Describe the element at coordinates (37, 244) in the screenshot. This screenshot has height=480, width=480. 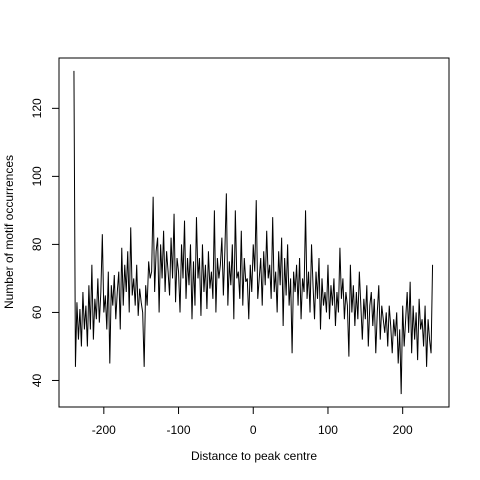
I see `y-tick-label: 80` at that location.